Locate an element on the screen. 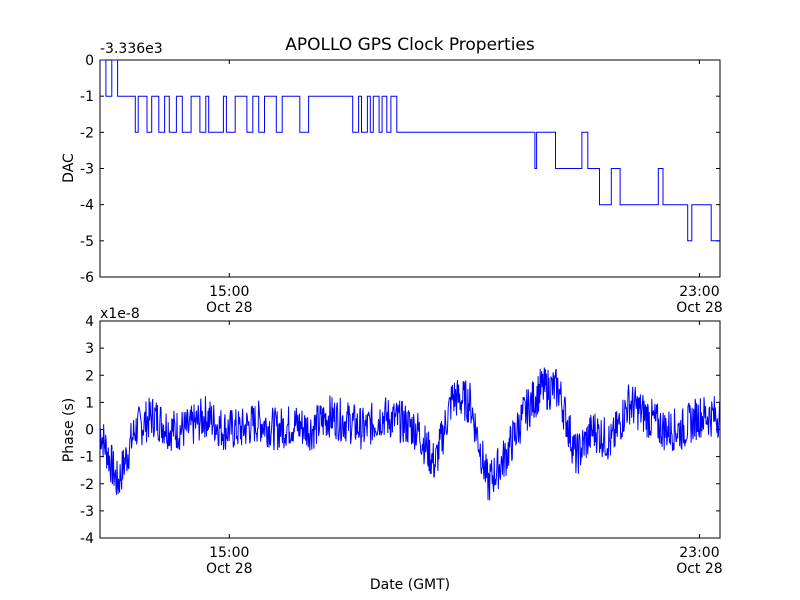  y-tick-label: 1 is located at coordinates (89, 403).